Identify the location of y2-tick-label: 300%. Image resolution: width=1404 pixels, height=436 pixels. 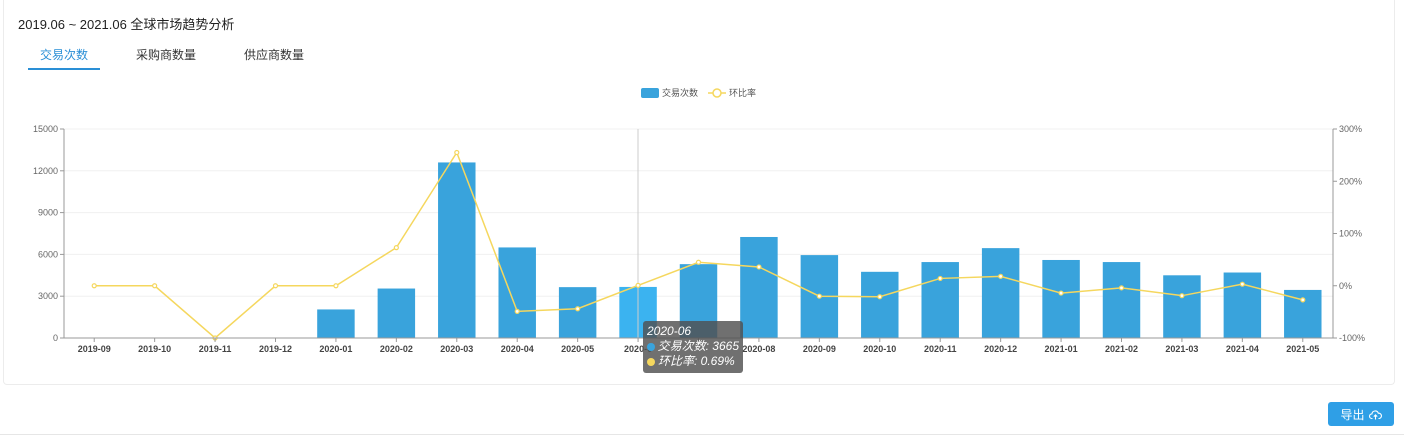
(1350, 129).